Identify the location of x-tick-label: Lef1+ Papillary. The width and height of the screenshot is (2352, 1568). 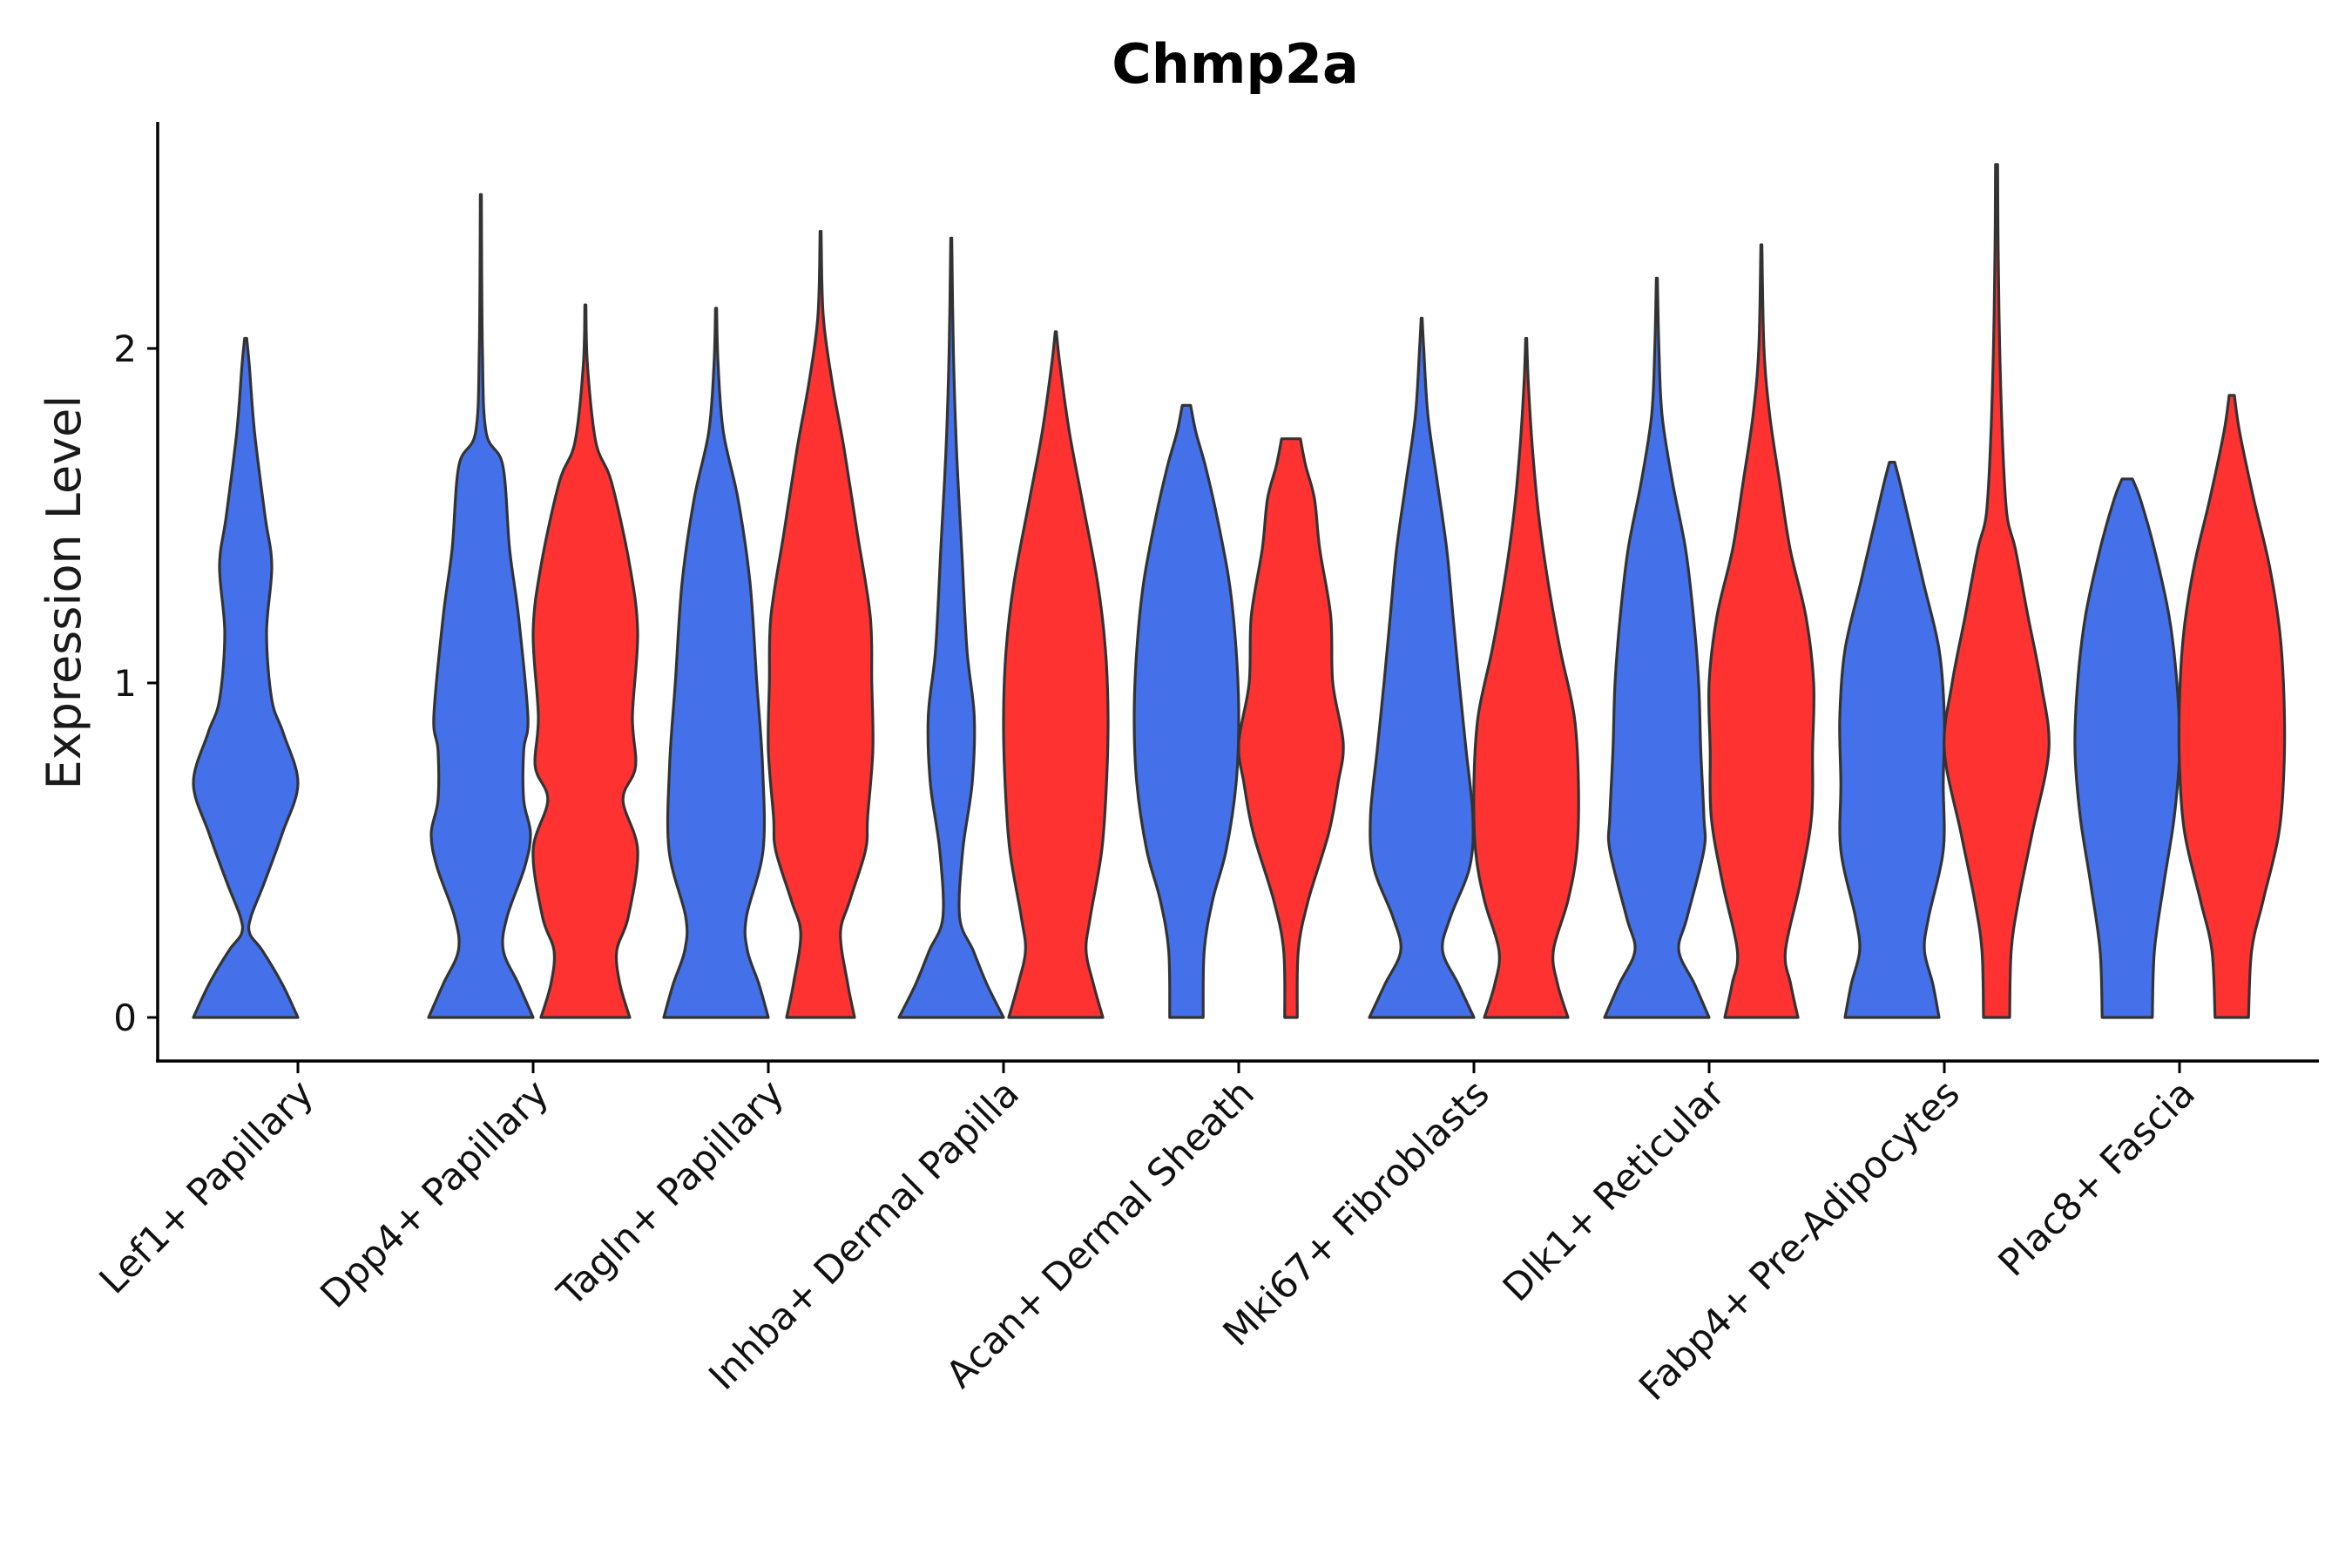
(206, 1186).